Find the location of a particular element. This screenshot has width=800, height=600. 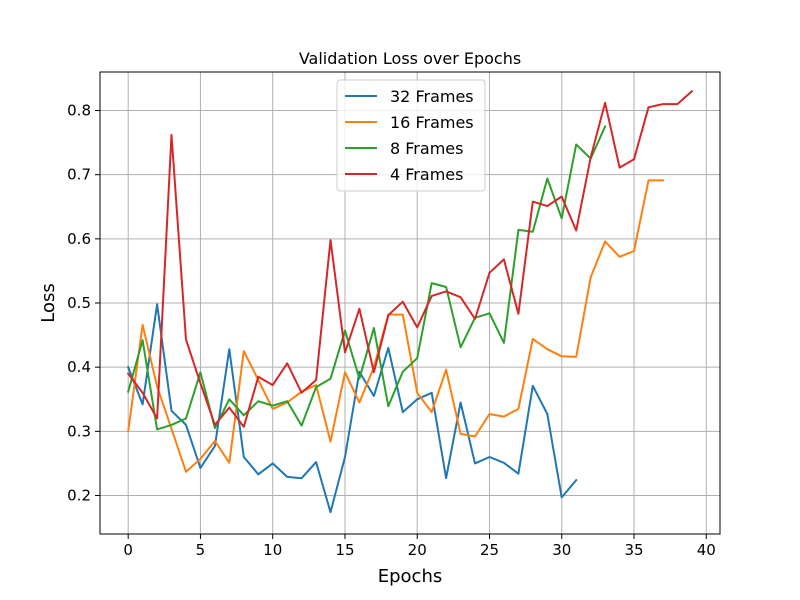

x-tick-label: 15 is located at coordinates (344, 550).